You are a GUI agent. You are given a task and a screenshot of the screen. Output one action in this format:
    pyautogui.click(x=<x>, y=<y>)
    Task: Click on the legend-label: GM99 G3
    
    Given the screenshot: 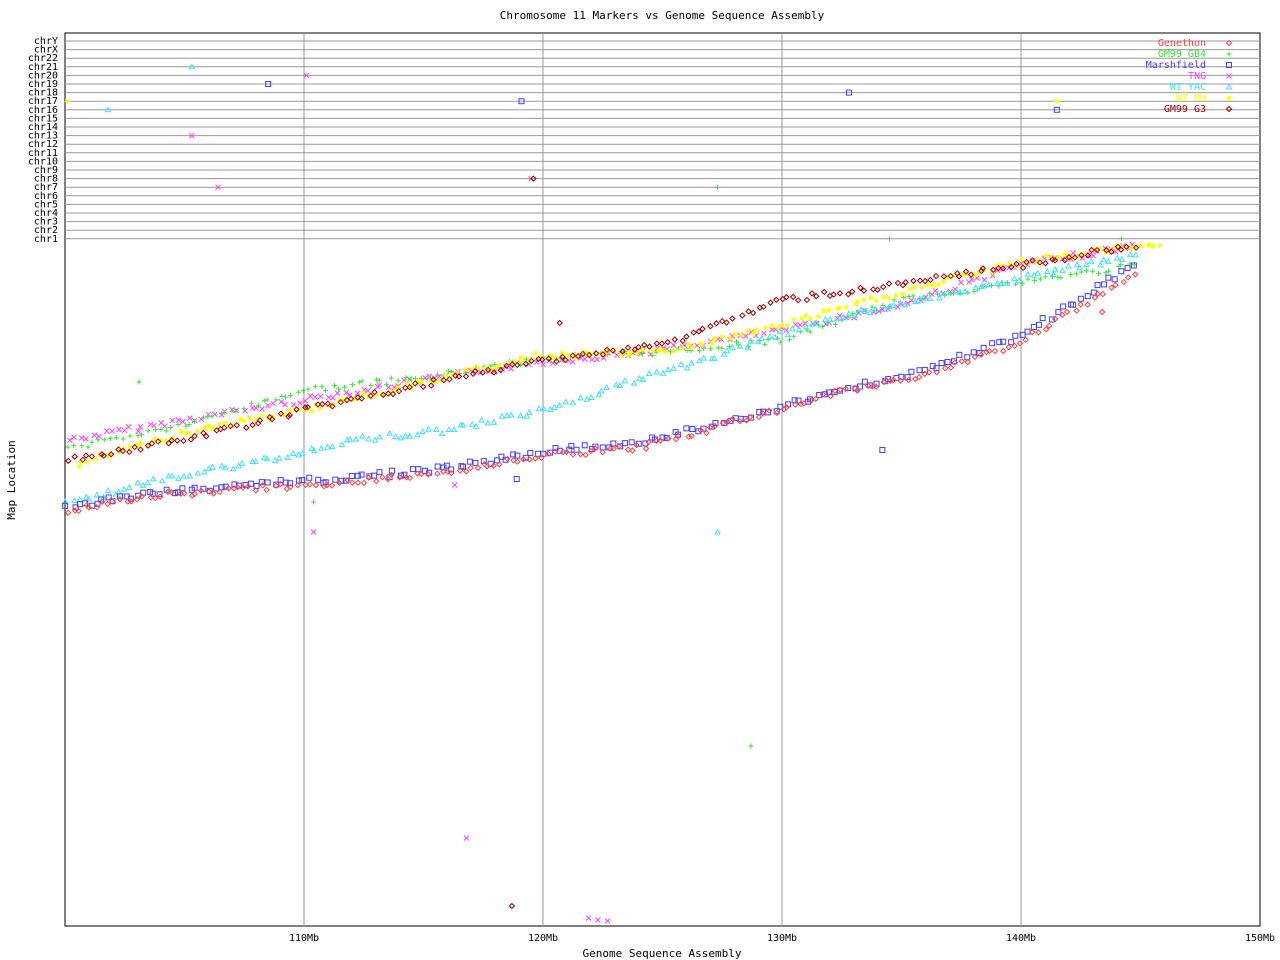 What is the action you would take?
    pyautogui.click(x=1185, y=109)
    